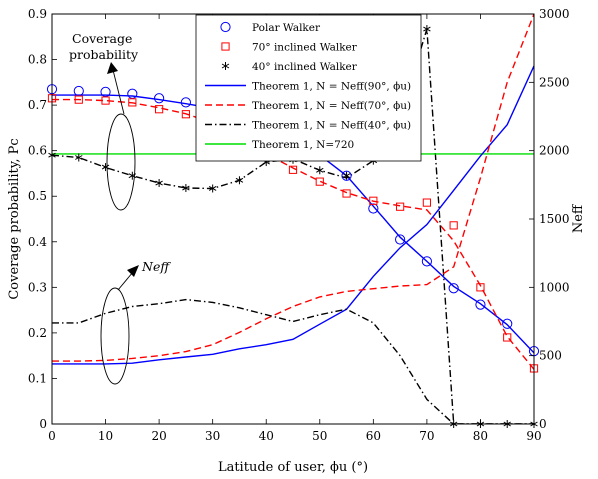  Describe the element at coordinates (554, 14) in the screenshot. I see `y-right-tick-label: 3000` at that location.